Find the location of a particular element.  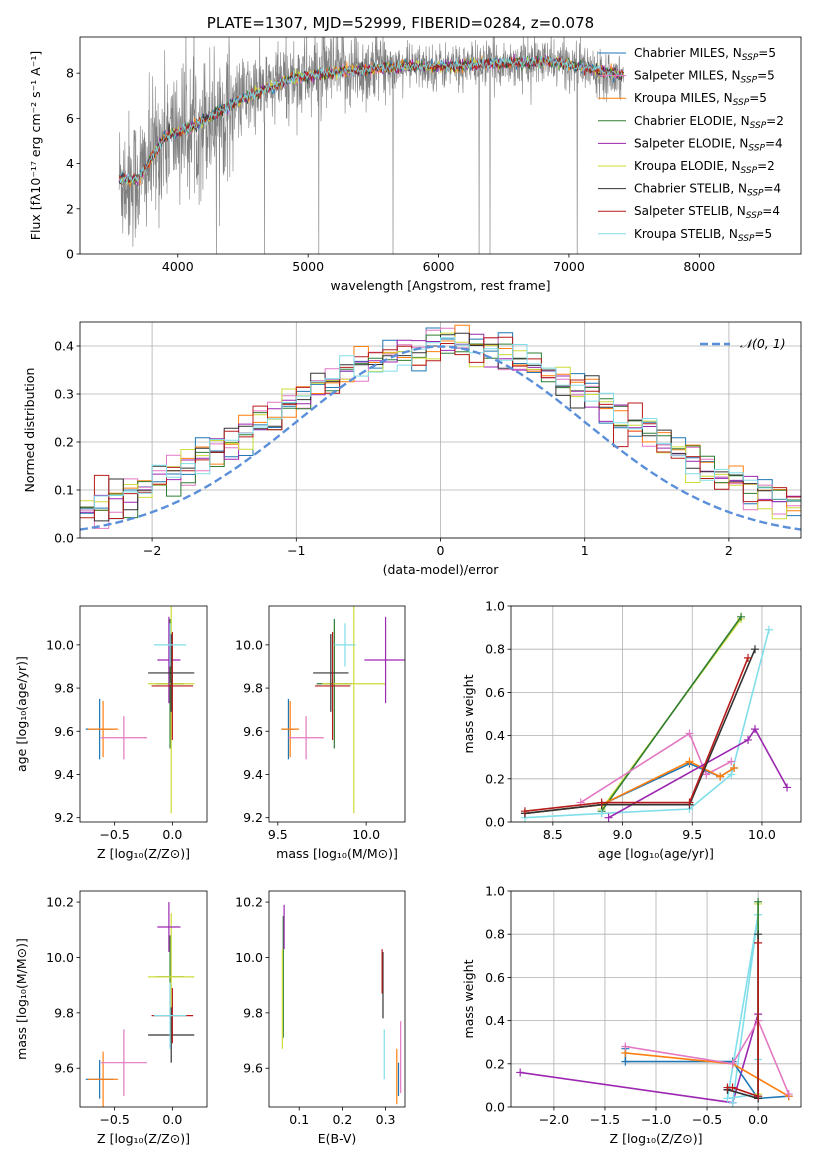

legend-label: Salpeter MILES, NSSP=5 is located at coordinates (704, 77).